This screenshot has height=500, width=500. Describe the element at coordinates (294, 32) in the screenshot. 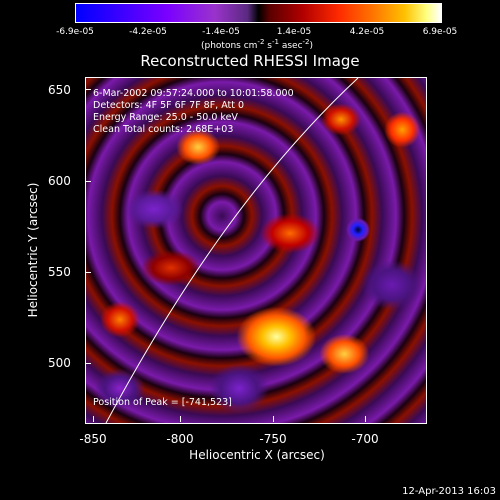

I see `colorbar-tick: 1.4e-05` at that location.